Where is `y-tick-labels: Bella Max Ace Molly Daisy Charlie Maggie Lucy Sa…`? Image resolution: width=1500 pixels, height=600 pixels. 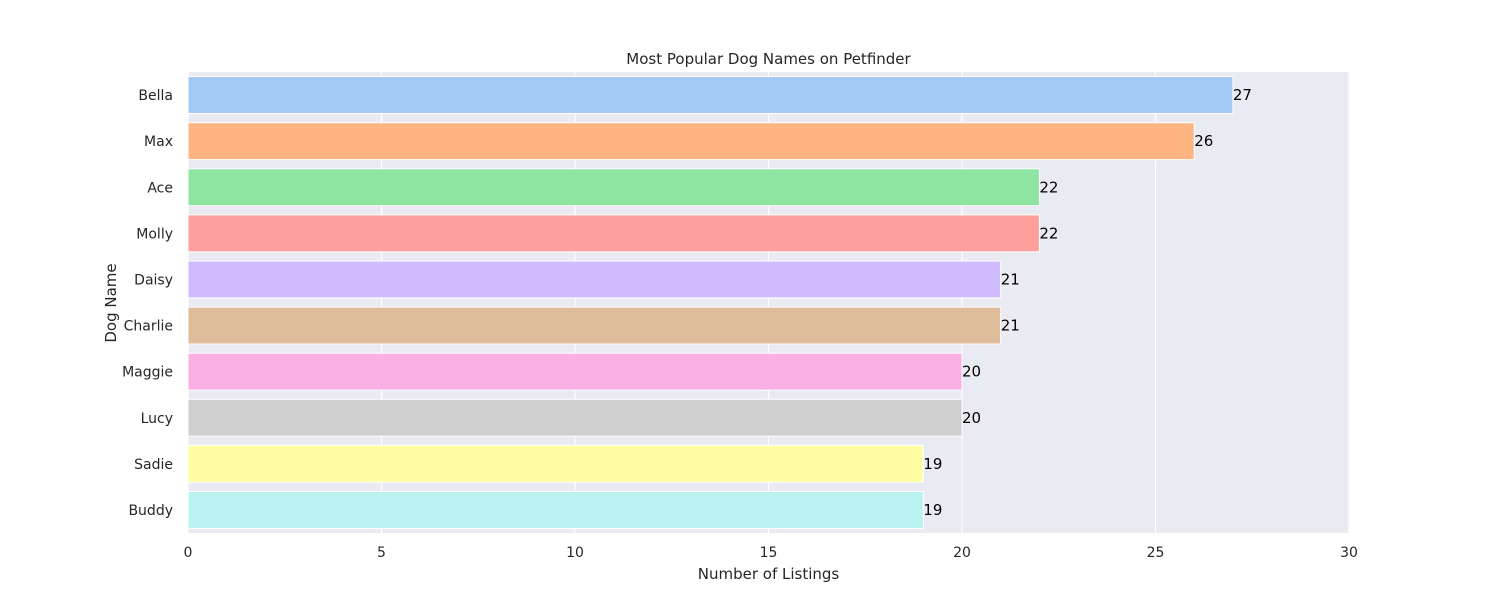
y-tick-labels: Bella Max Ace Molly Daisy Charlie Maggie Lucy Sa… is located at coordinates (147, 303).